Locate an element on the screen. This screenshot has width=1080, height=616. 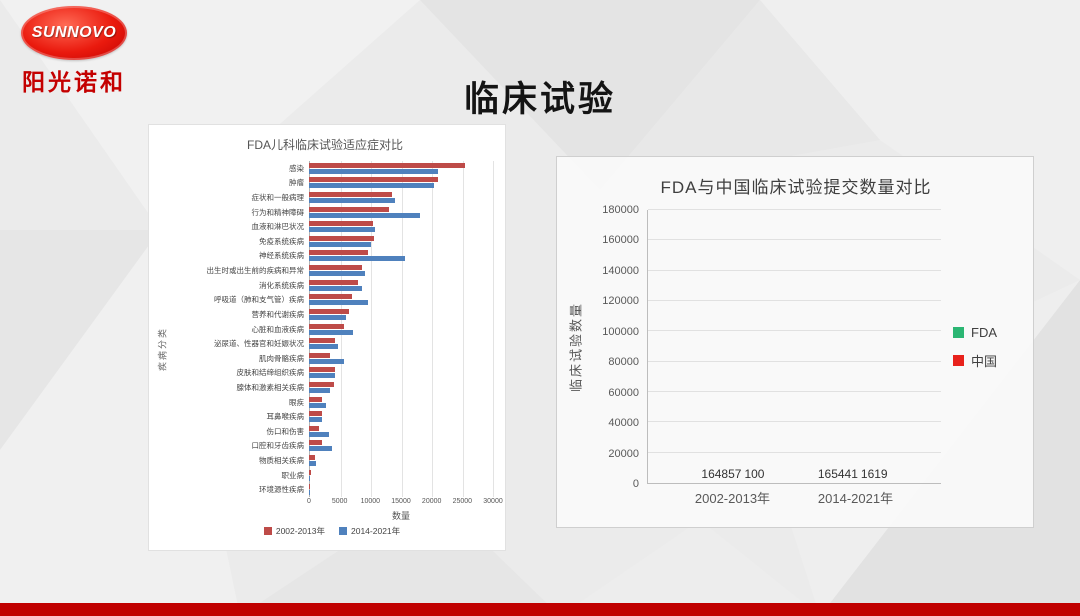
legend-label: FDA is located at coordinates (984, 332).